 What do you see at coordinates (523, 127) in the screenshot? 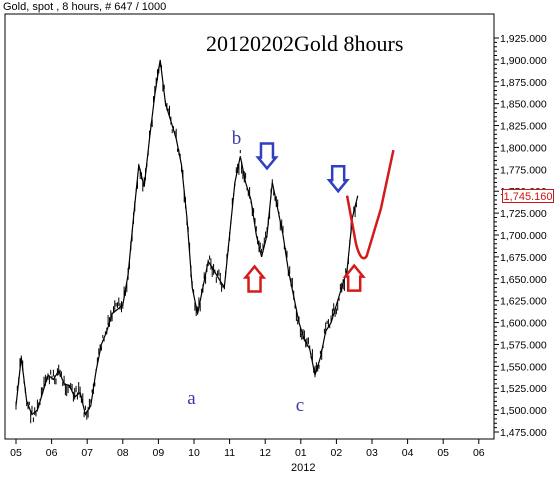
I see `y-tick-label: 1,825.000` at bounding box center [523, 127].